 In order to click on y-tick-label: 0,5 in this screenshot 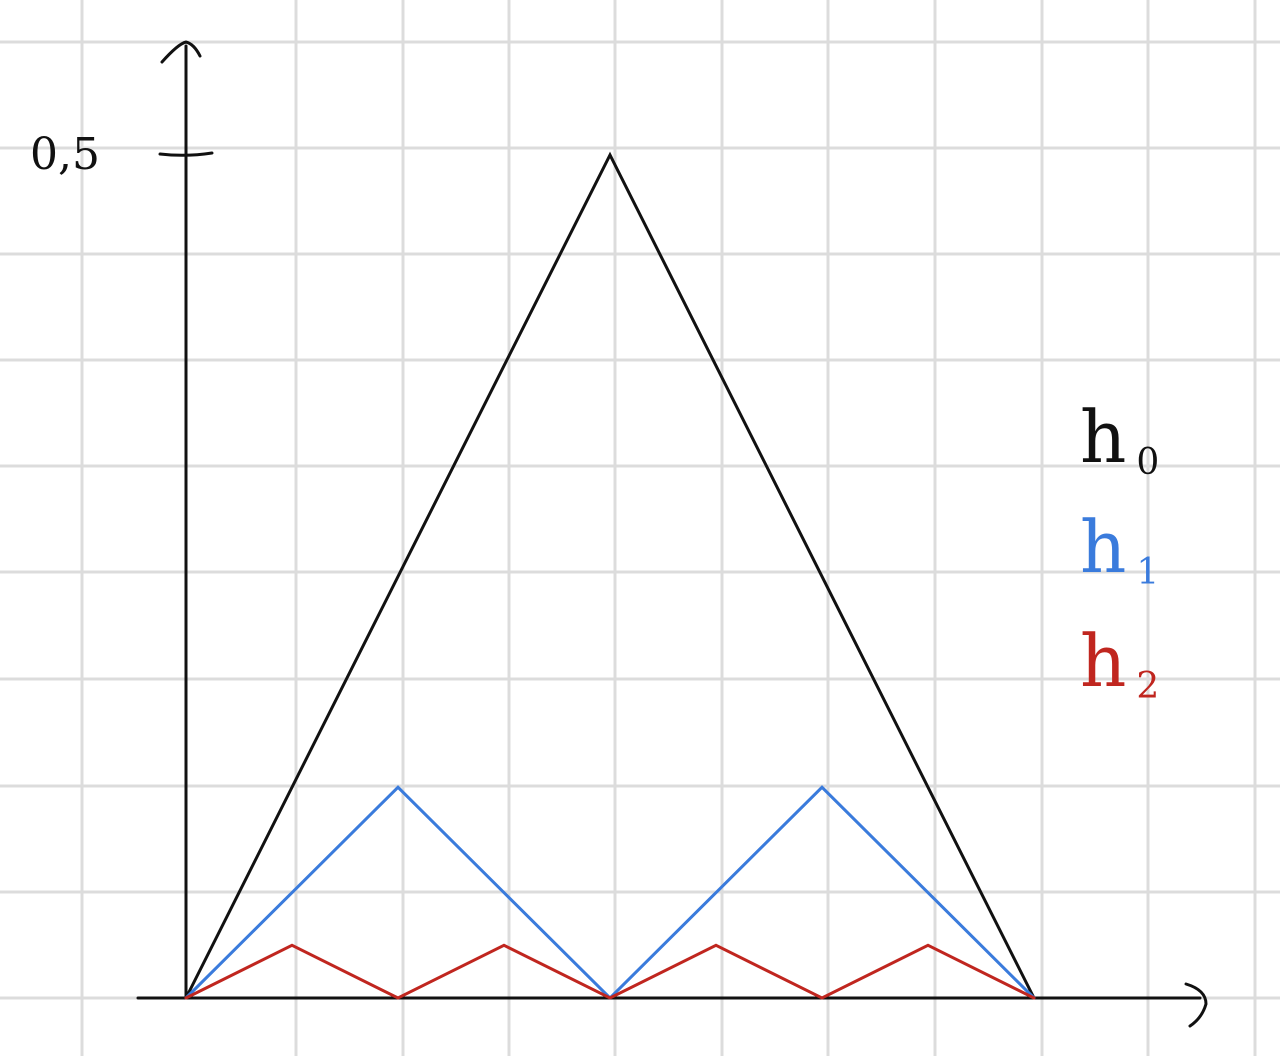, I will do `click(65, 154)`.